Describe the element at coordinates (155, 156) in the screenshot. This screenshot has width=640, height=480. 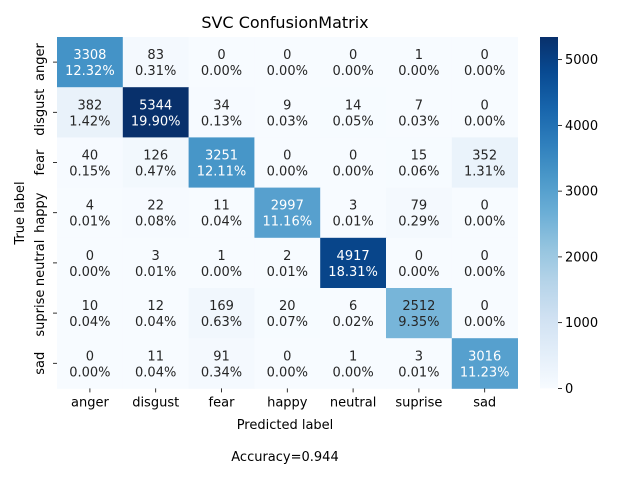
I see `cell-count-label: 126` at that location.